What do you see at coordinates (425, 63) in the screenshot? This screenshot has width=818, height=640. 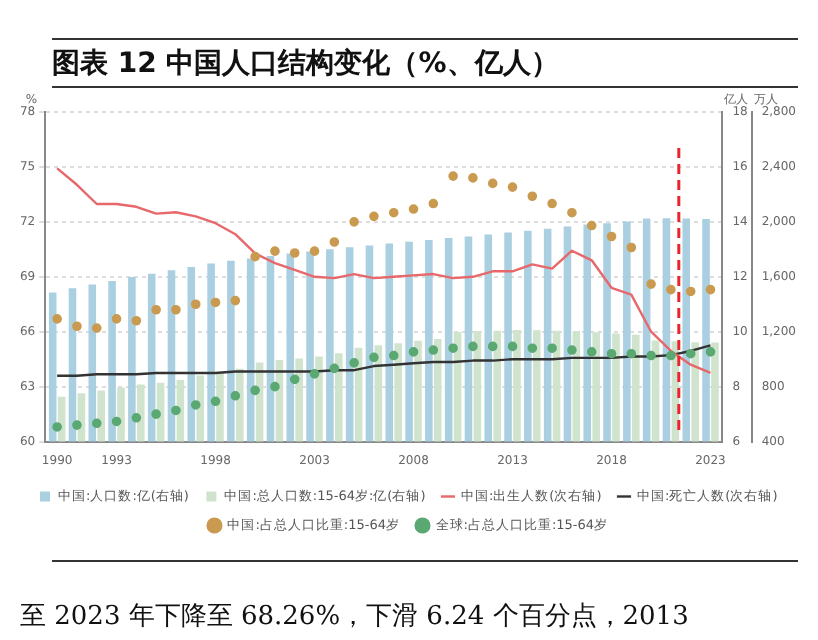 I see `chart-title: 图表 12 中国人口结构变化（%、亿人）` at bounding box center [425, 63].